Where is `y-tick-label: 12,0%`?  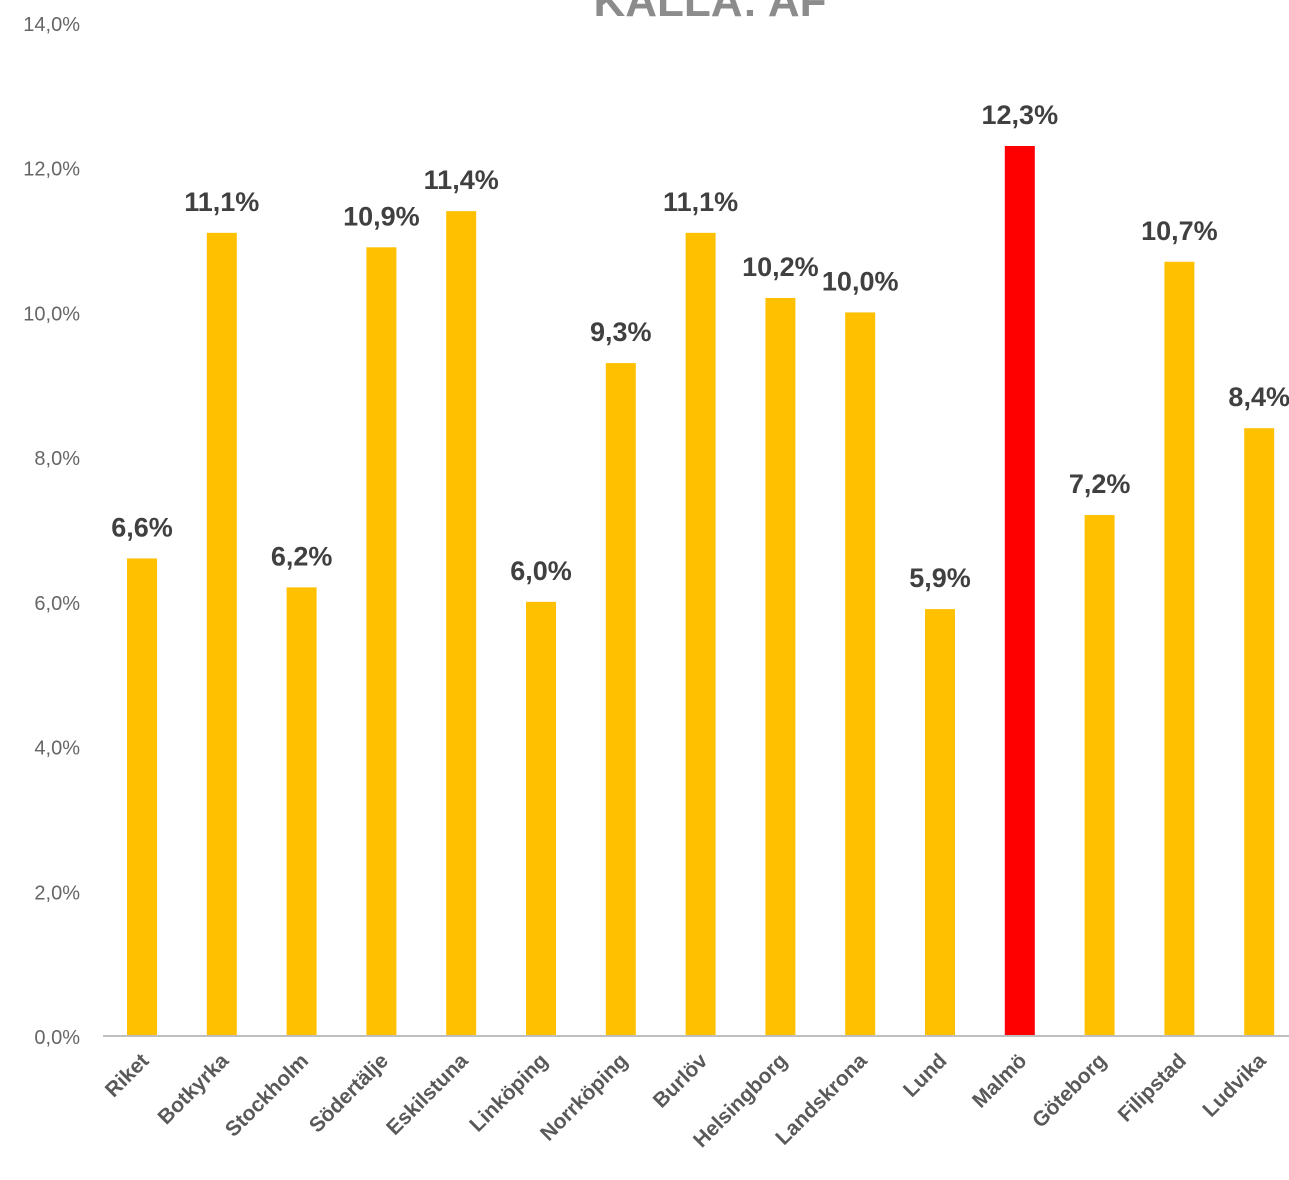 y-tick-label: 12,0% is located at coordinates (51, 170).